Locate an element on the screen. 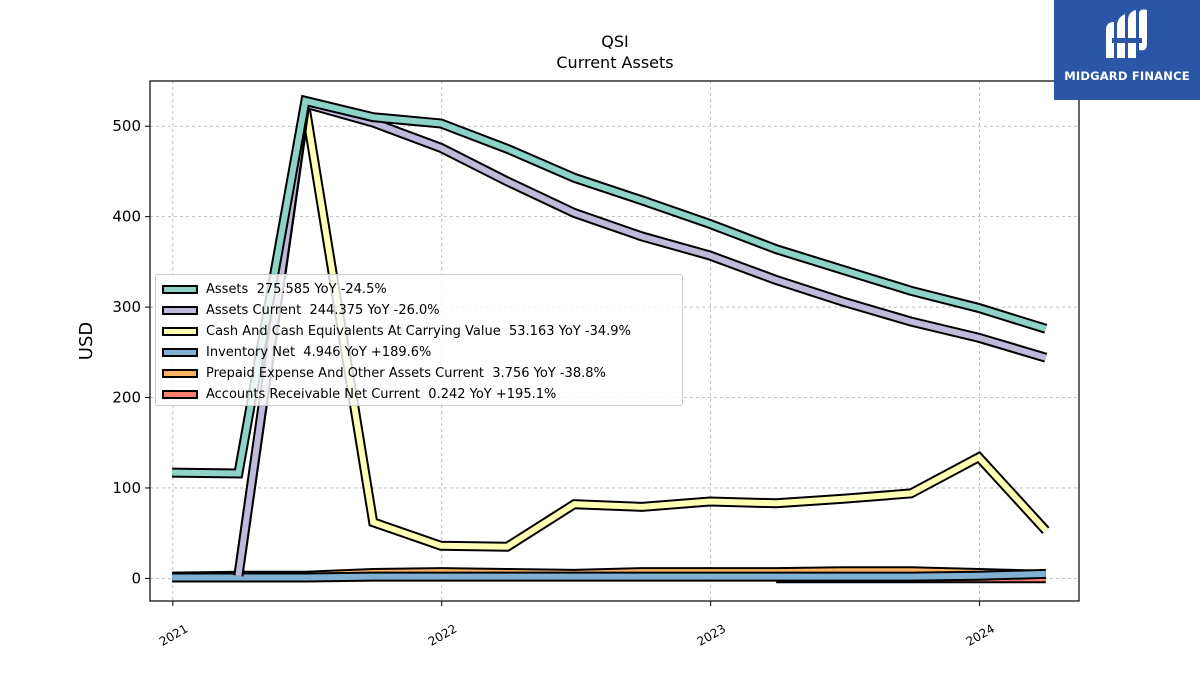  x-tick-label: 2023 is located at coordinates (711, 634).